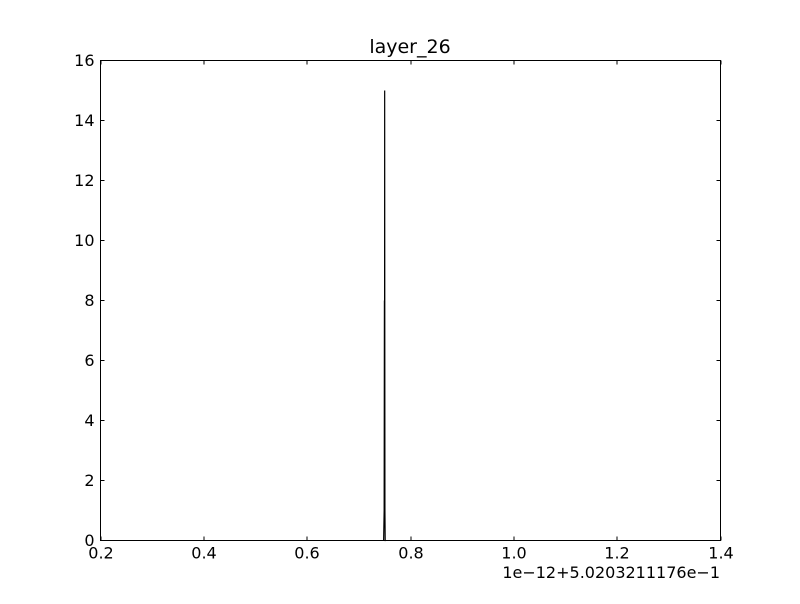 This screenshot has width=800, height=604. Describe the element at coordinates (89, 480) in the screenshot. I see `y-tick-label: 2` at that location.